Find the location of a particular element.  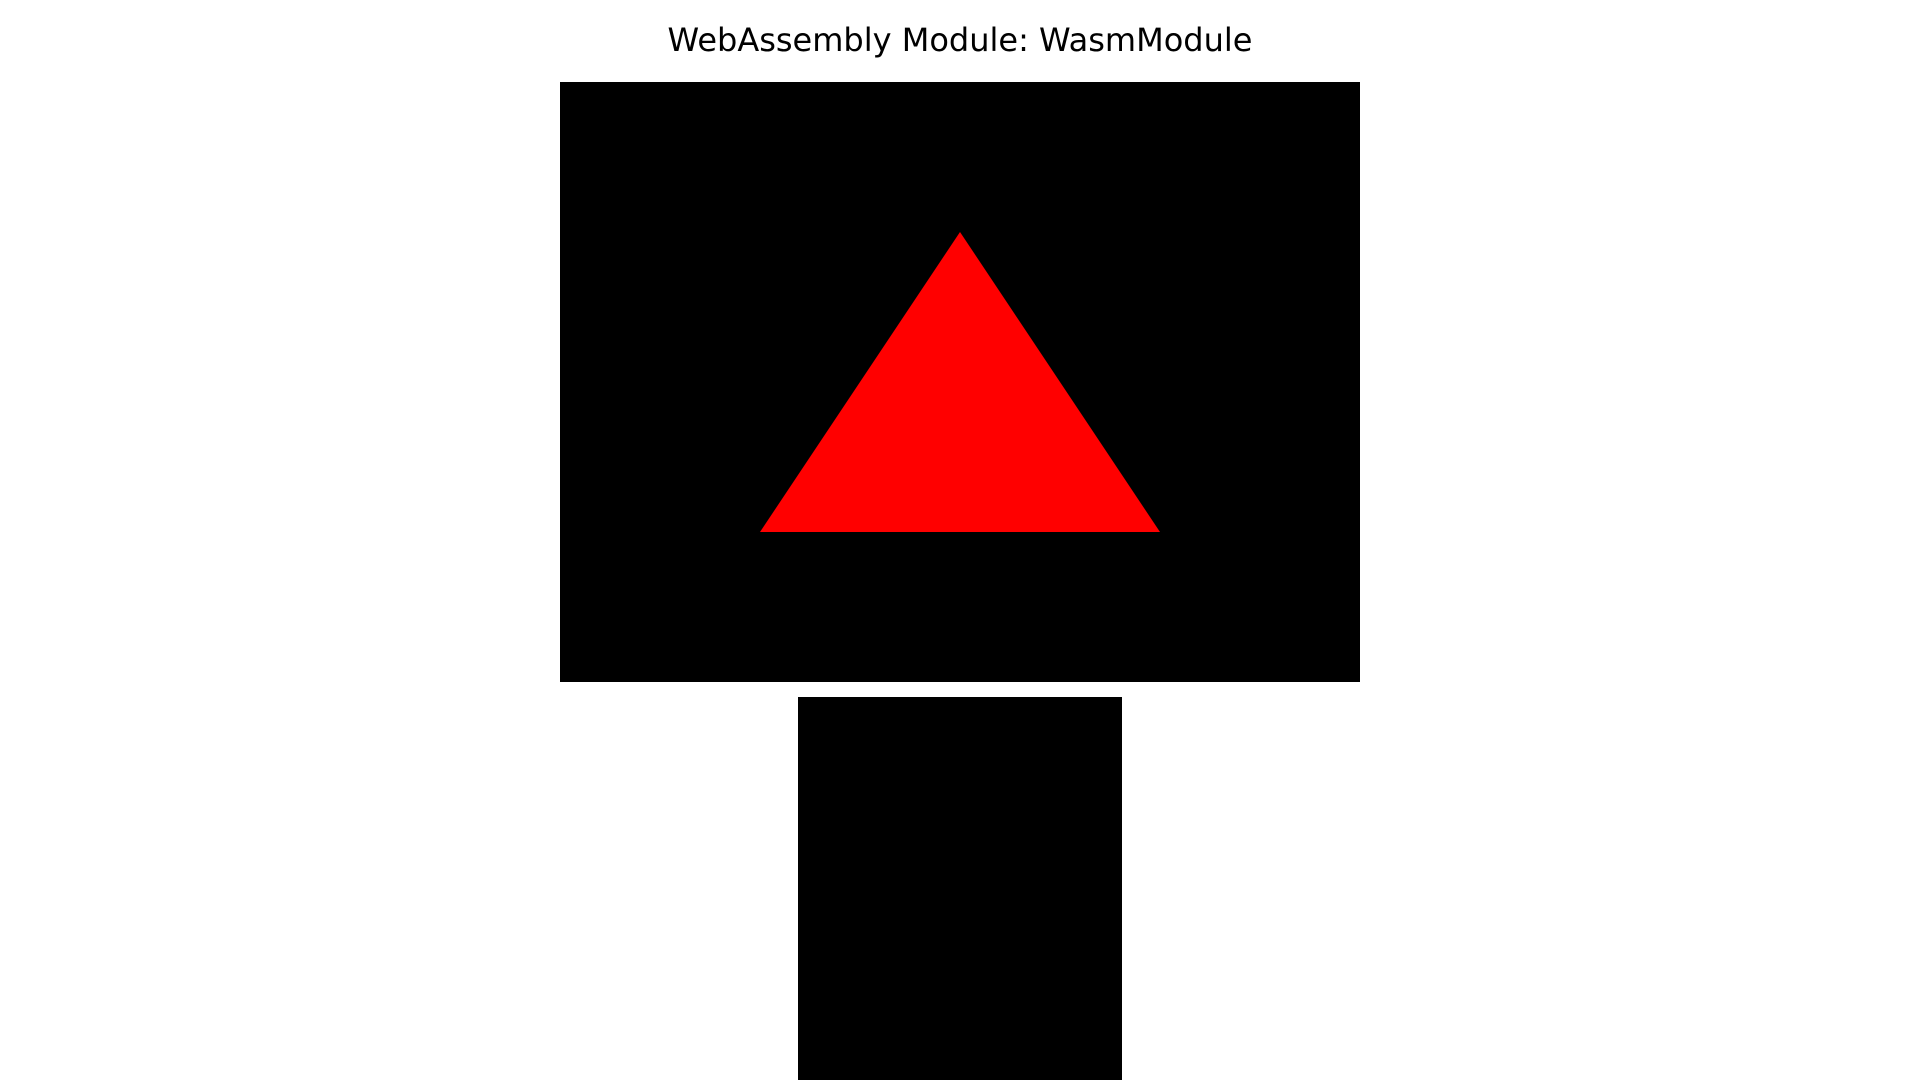

render-surface is located at coordinates (960, 382).